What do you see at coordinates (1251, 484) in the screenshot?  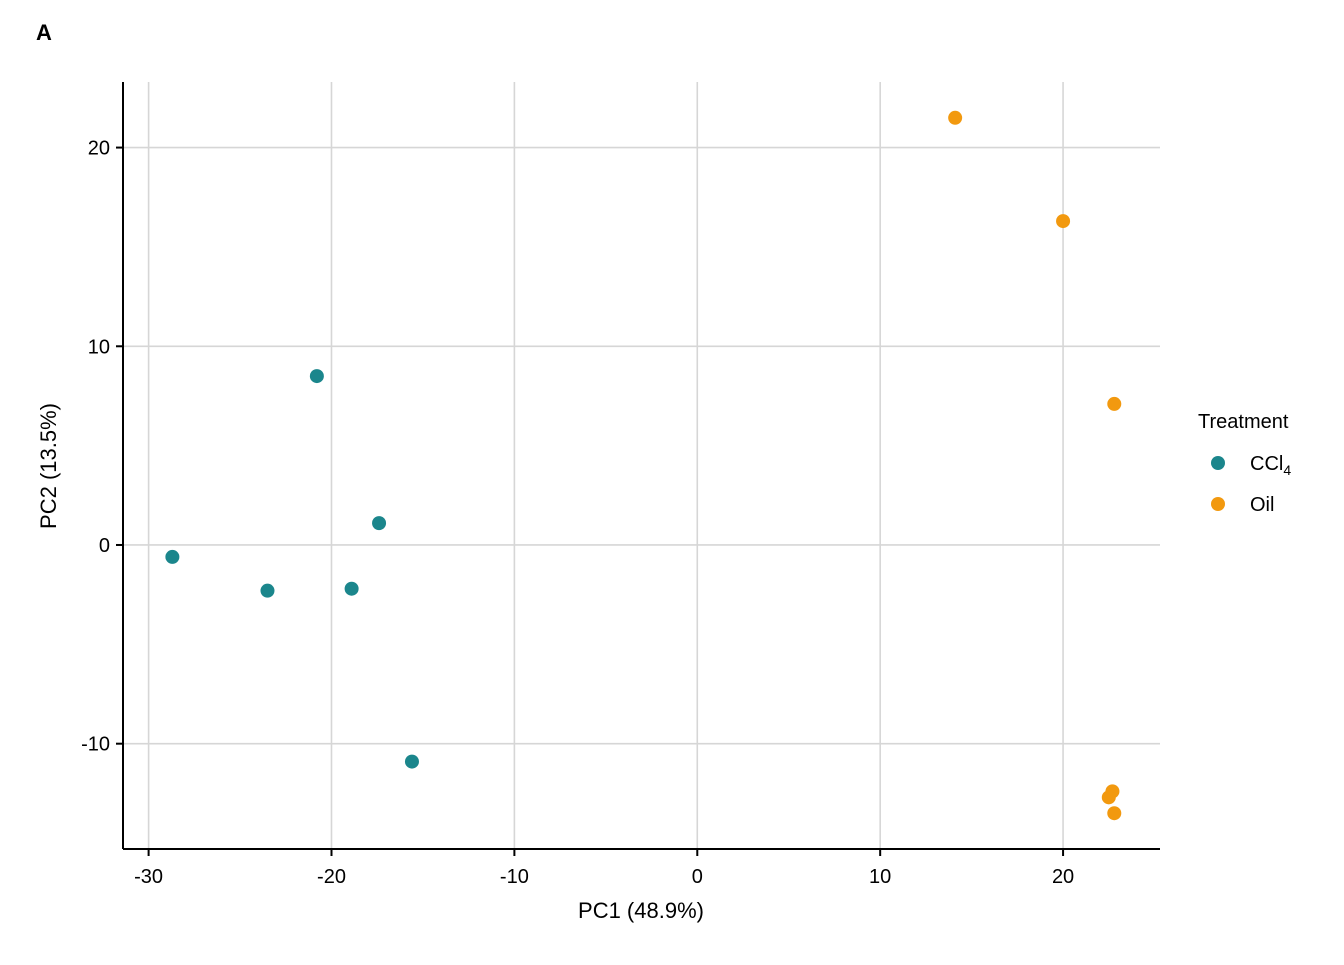 I see `legend-items: CCl4 Oil` at bounding box center [1251, 484].